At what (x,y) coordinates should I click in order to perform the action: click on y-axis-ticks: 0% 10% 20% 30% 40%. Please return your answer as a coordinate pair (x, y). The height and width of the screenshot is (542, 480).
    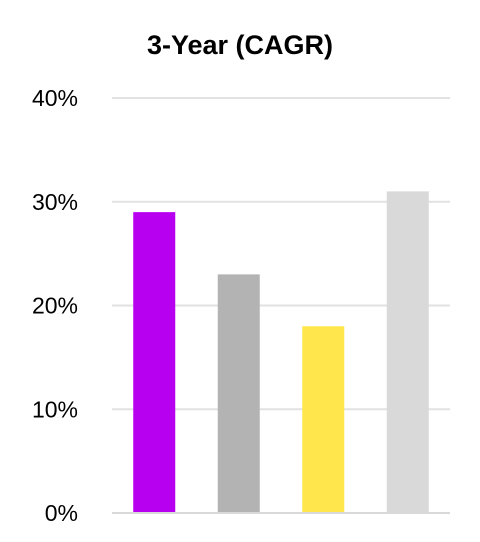
    Looking at the image, I should click on (55, 305).